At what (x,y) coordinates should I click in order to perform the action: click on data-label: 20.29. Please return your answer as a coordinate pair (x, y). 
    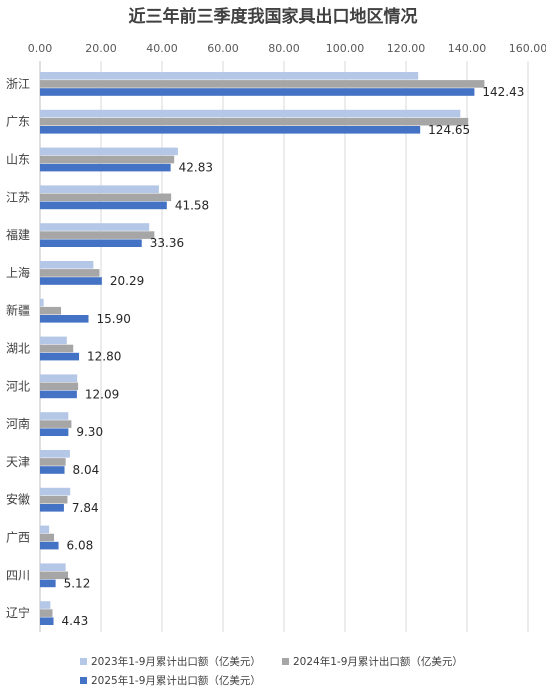
    Looking at the image, I should click on (127, 281).